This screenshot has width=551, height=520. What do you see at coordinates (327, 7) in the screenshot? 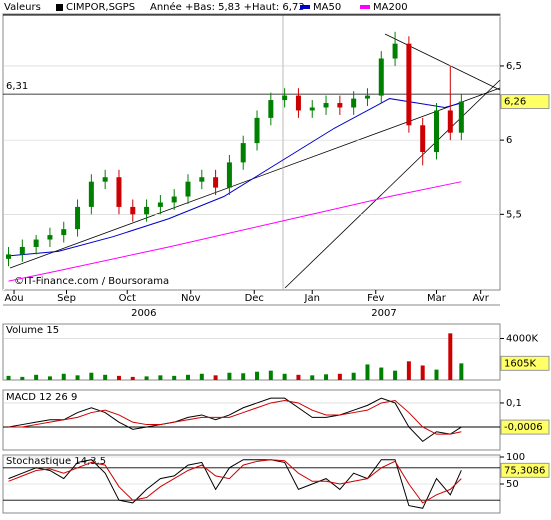
I see `legend-label: MA50` at bounding box center [327, 7].